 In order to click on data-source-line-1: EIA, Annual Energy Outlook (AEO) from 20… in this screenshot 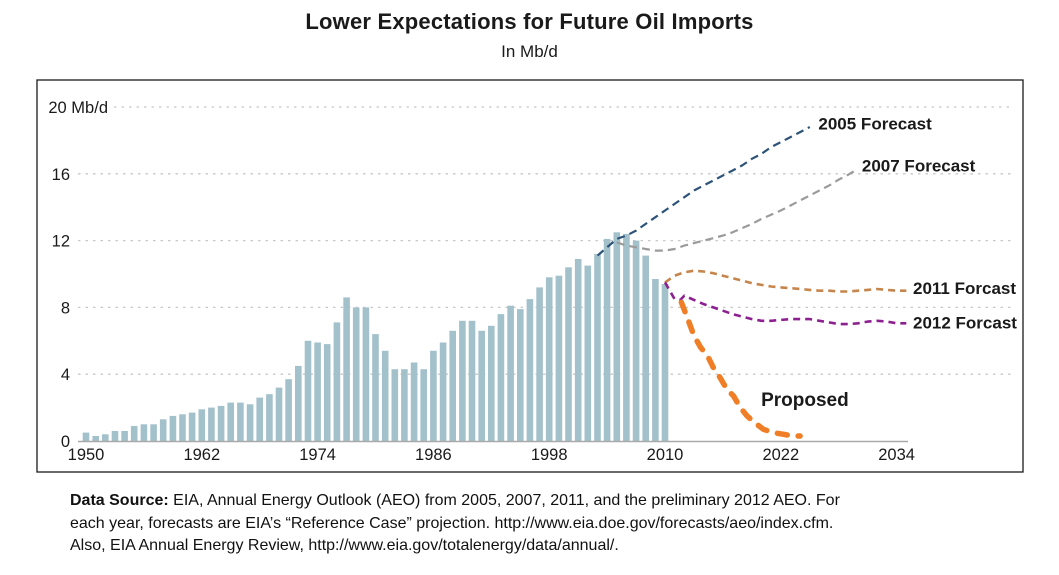, I will do `click(504, 500)`.